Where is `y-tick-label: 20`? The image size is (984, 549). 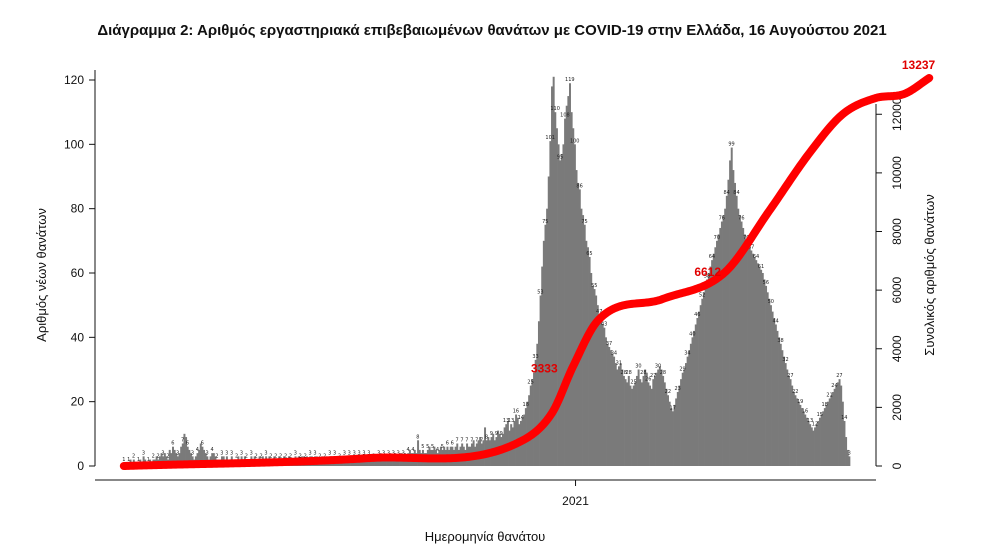
y-tick-label: 20 is located at coordinates (78, 402).